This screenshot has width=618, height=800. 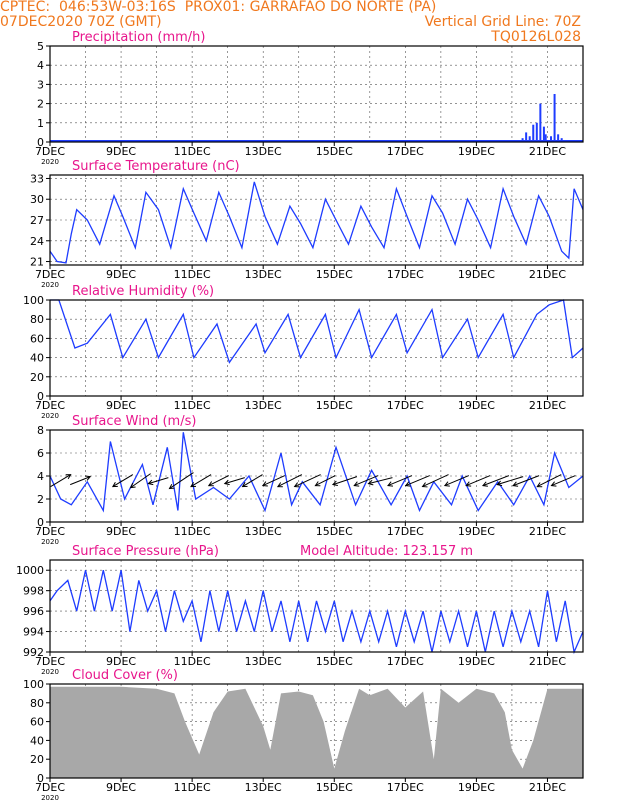 What do you see at coordinates (37, 178) in the screenshot?
I see `y-tick-label: 33` at bounding box center [37, 178].